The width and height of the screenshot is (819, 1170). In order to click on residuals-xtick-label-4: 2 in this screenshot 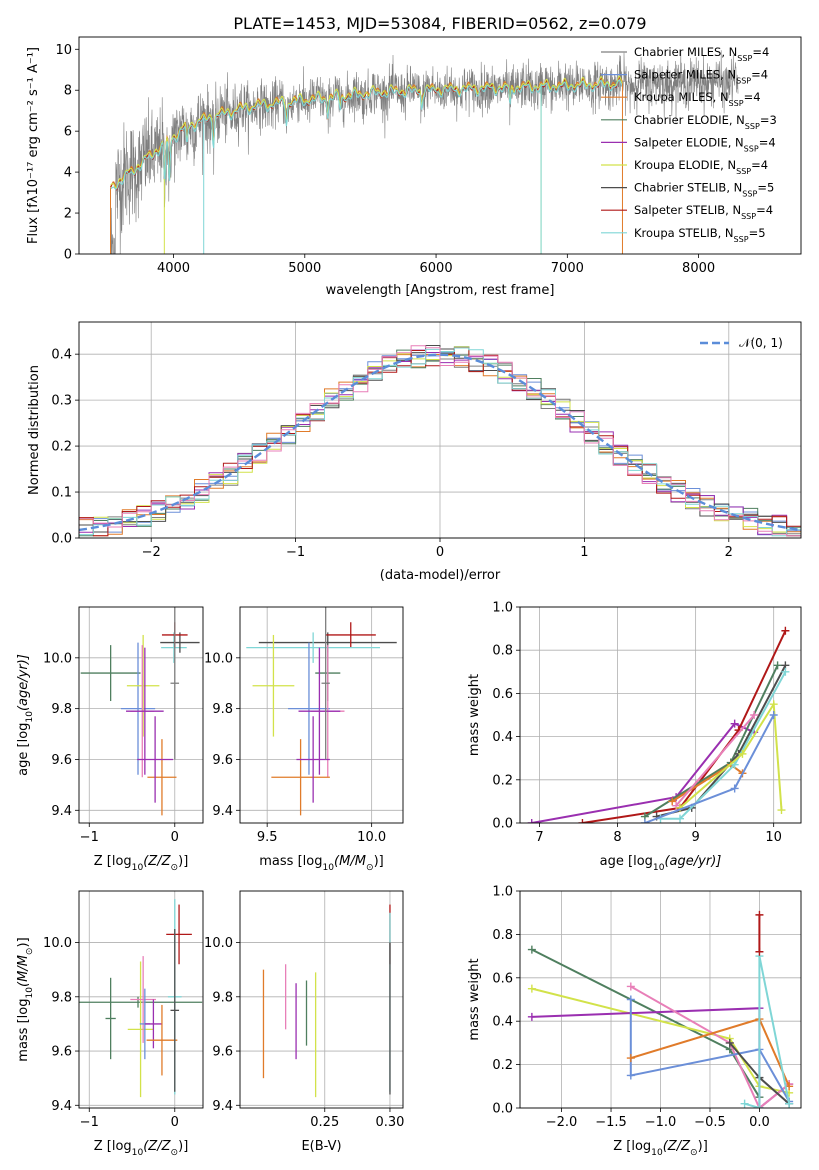, I will do `click(729, 552)`.